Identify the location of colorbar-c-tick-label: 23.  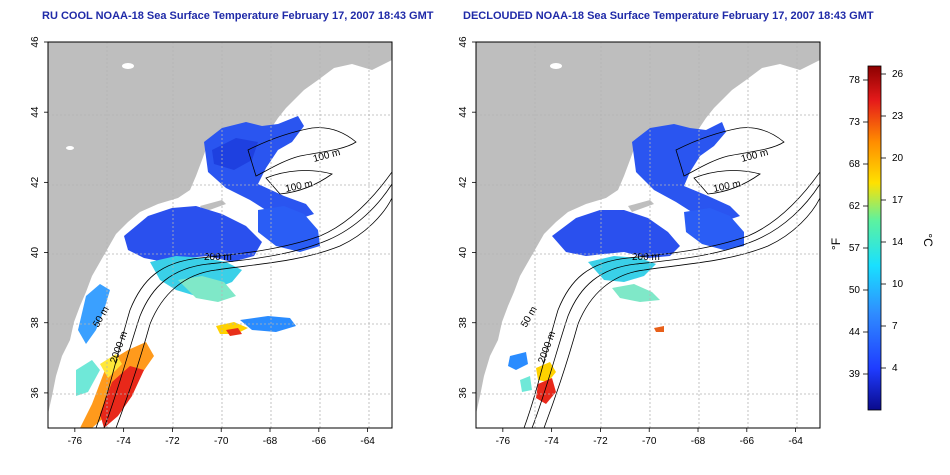
(898, 116).